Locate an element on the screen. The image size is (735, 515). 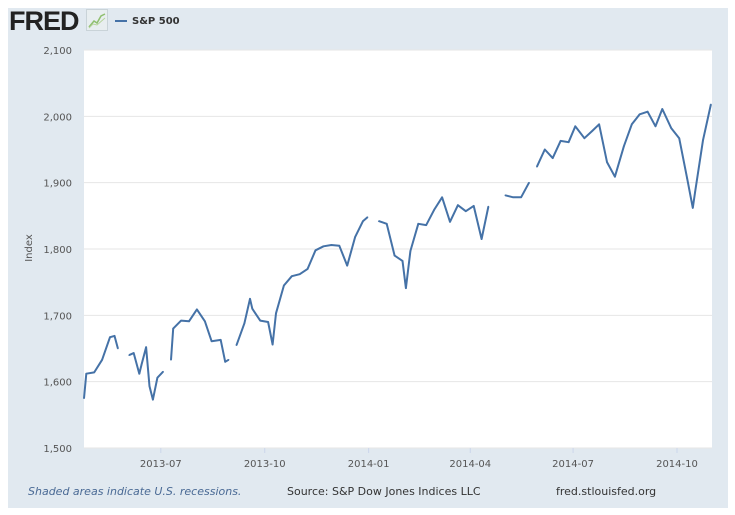
legend-label: S&P 500 is located at coordinates (156, 21).